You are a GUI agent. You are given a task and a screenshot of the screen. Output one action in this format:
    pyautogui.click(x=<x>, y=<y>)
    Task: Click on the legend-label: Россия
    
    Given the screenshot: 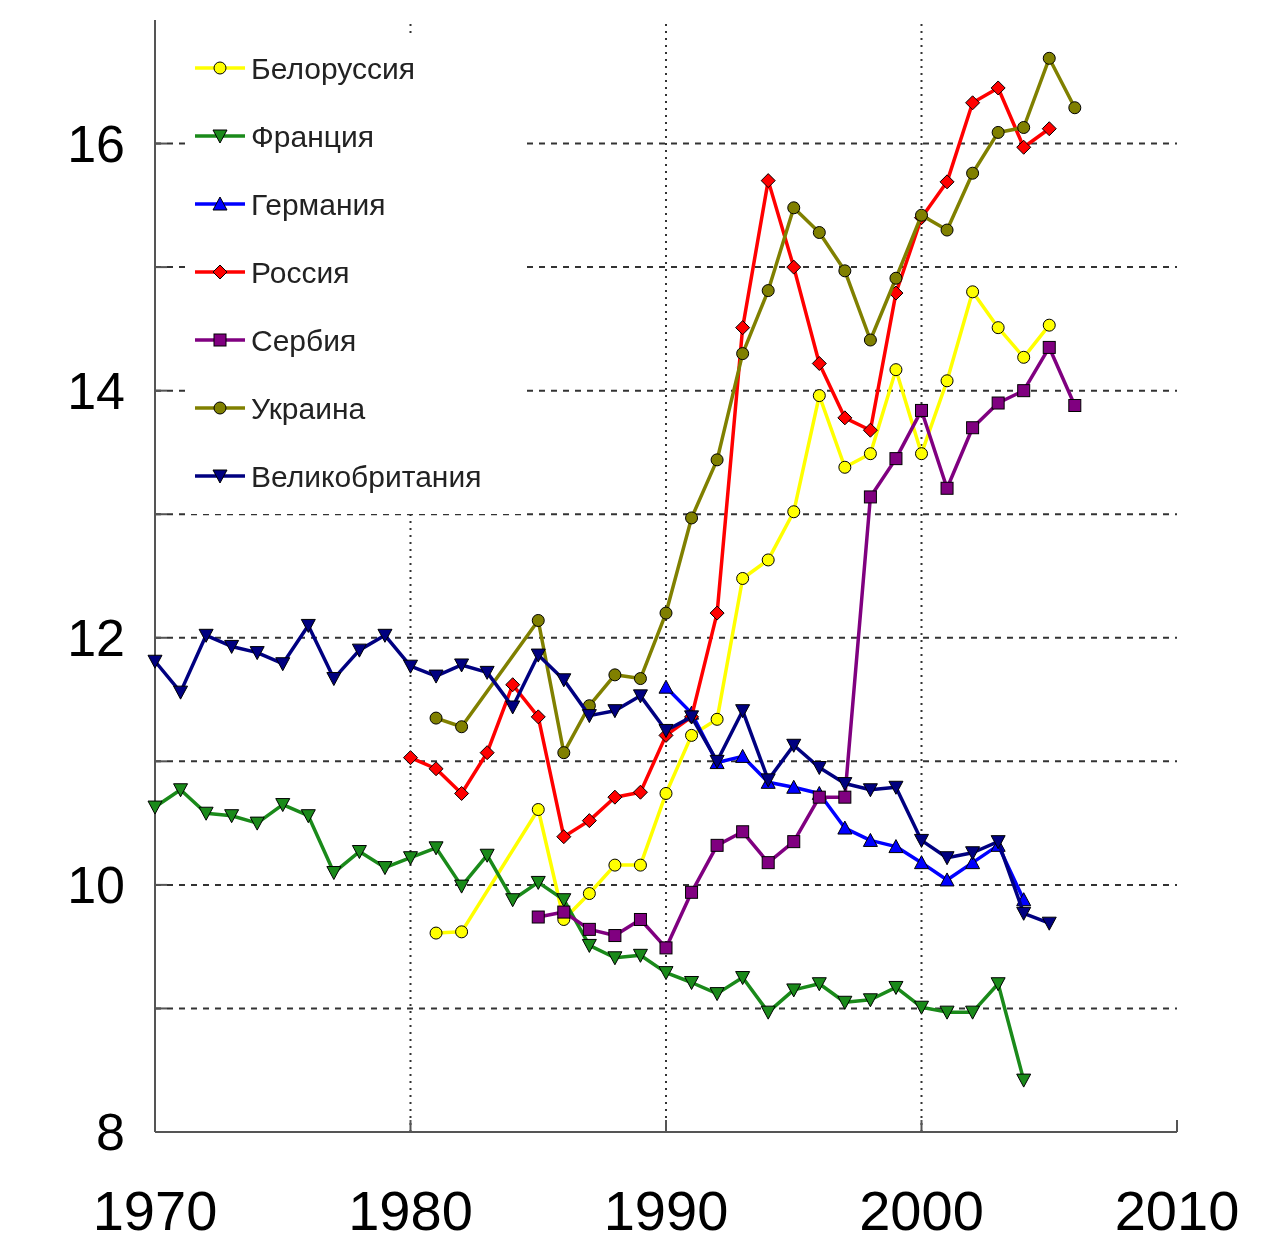 What is the action you would take?
    pyautogui.click(x=300, y=272)
    